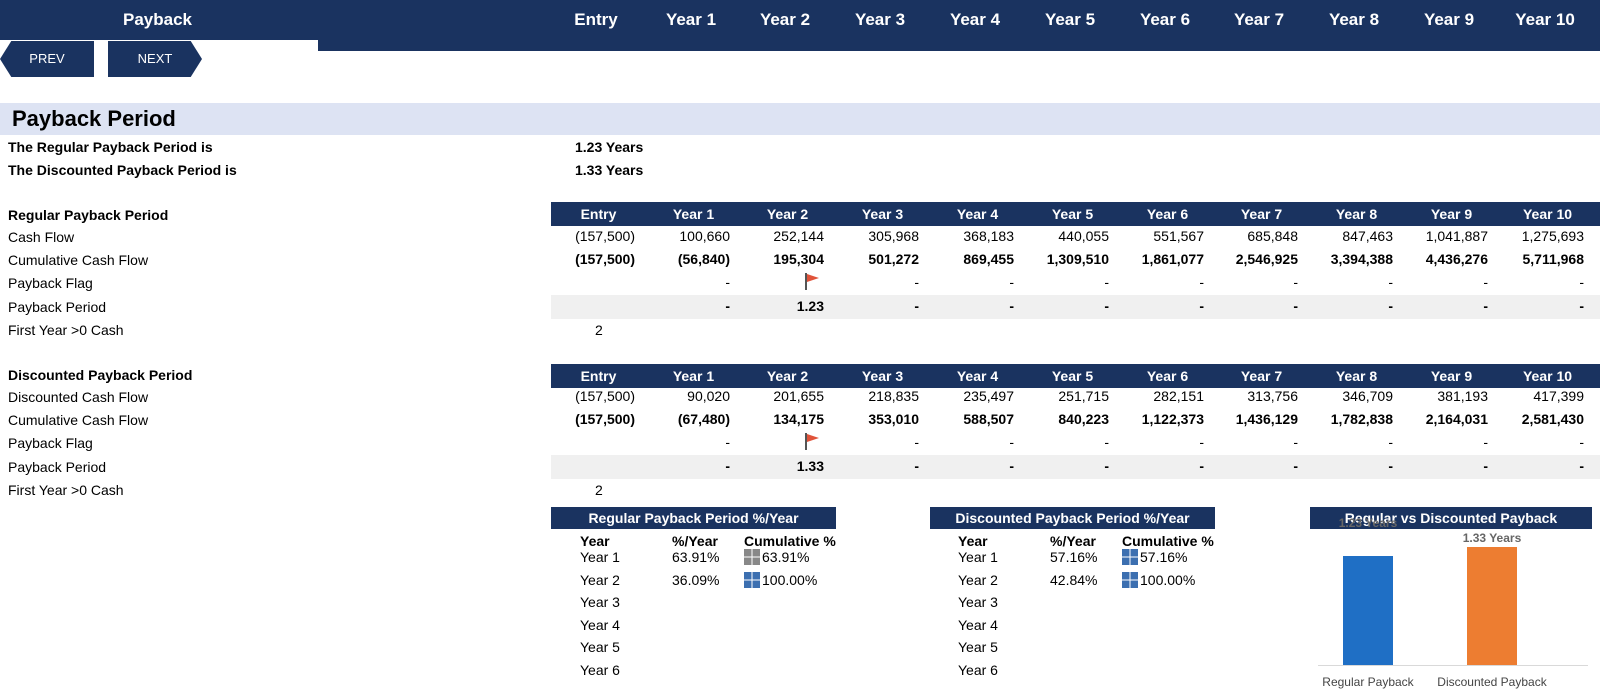 The height and width of the screenshot is (694, 1600). What do you see at coordinates (1178, 396) in the screenshot?
I see `discounted-cash-flow-cell: 282,151` at bounding box center [1178, 396].